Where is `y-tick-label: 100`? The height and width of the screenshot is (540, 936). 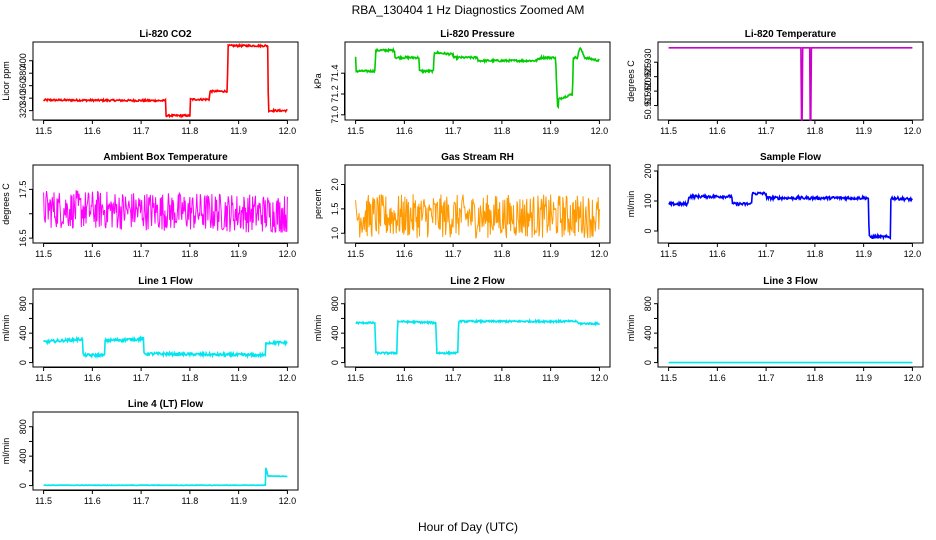
y-tick-label: 100 is located at coordinates (648, 200).